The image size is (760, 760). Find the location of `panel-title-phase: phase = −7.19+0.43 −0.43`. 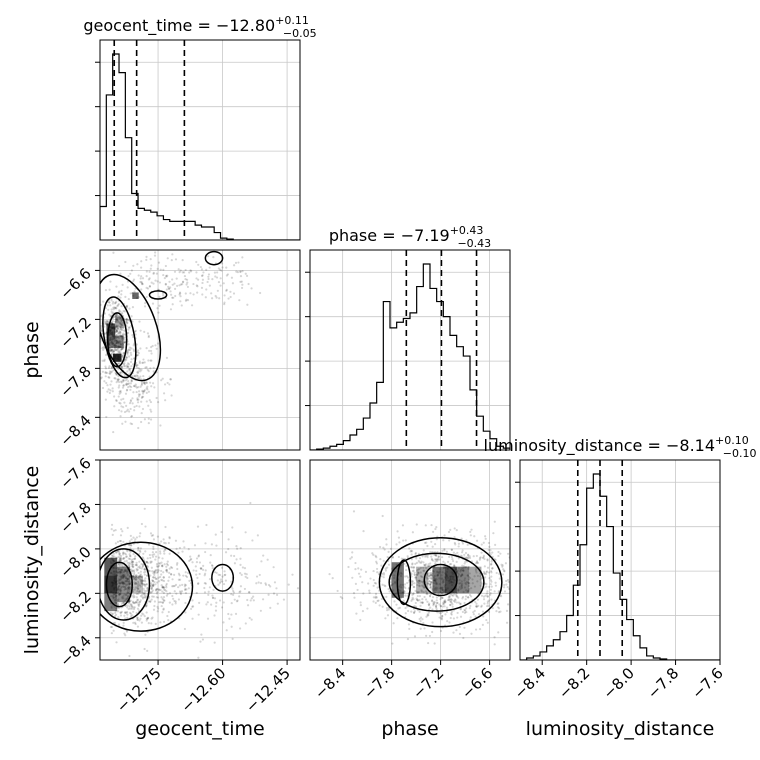

panel-title-phase: phase = −7.19+0.43 −0.43 is located at coordinates (410, 237).